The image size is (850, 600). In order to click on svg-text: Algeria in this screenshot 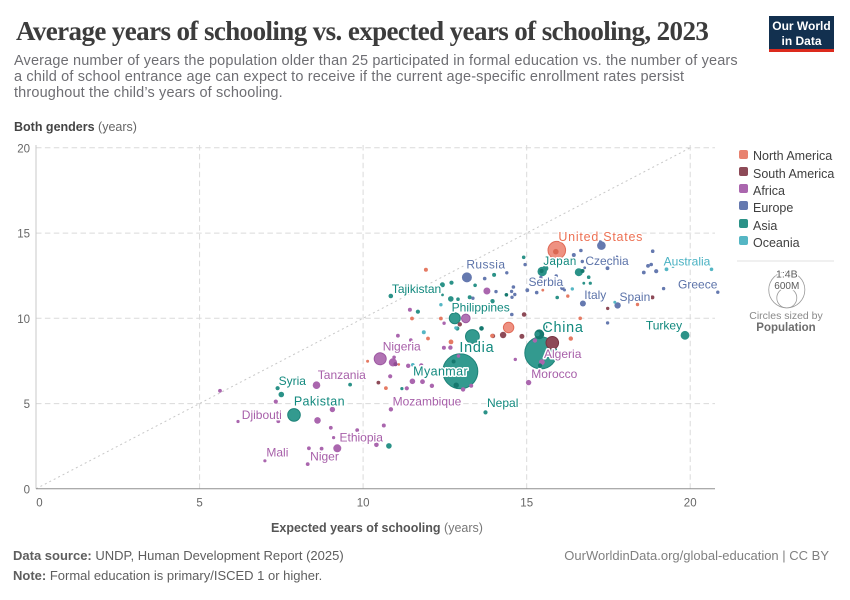, I will do `click(563, 354)`.